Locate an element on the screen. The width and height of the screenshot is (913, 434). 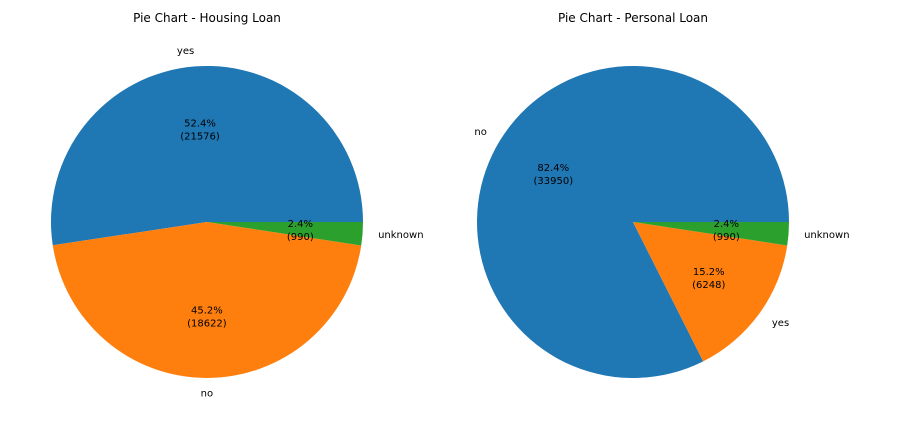
slice-count: (21576) is located at coordinates (200, 137).